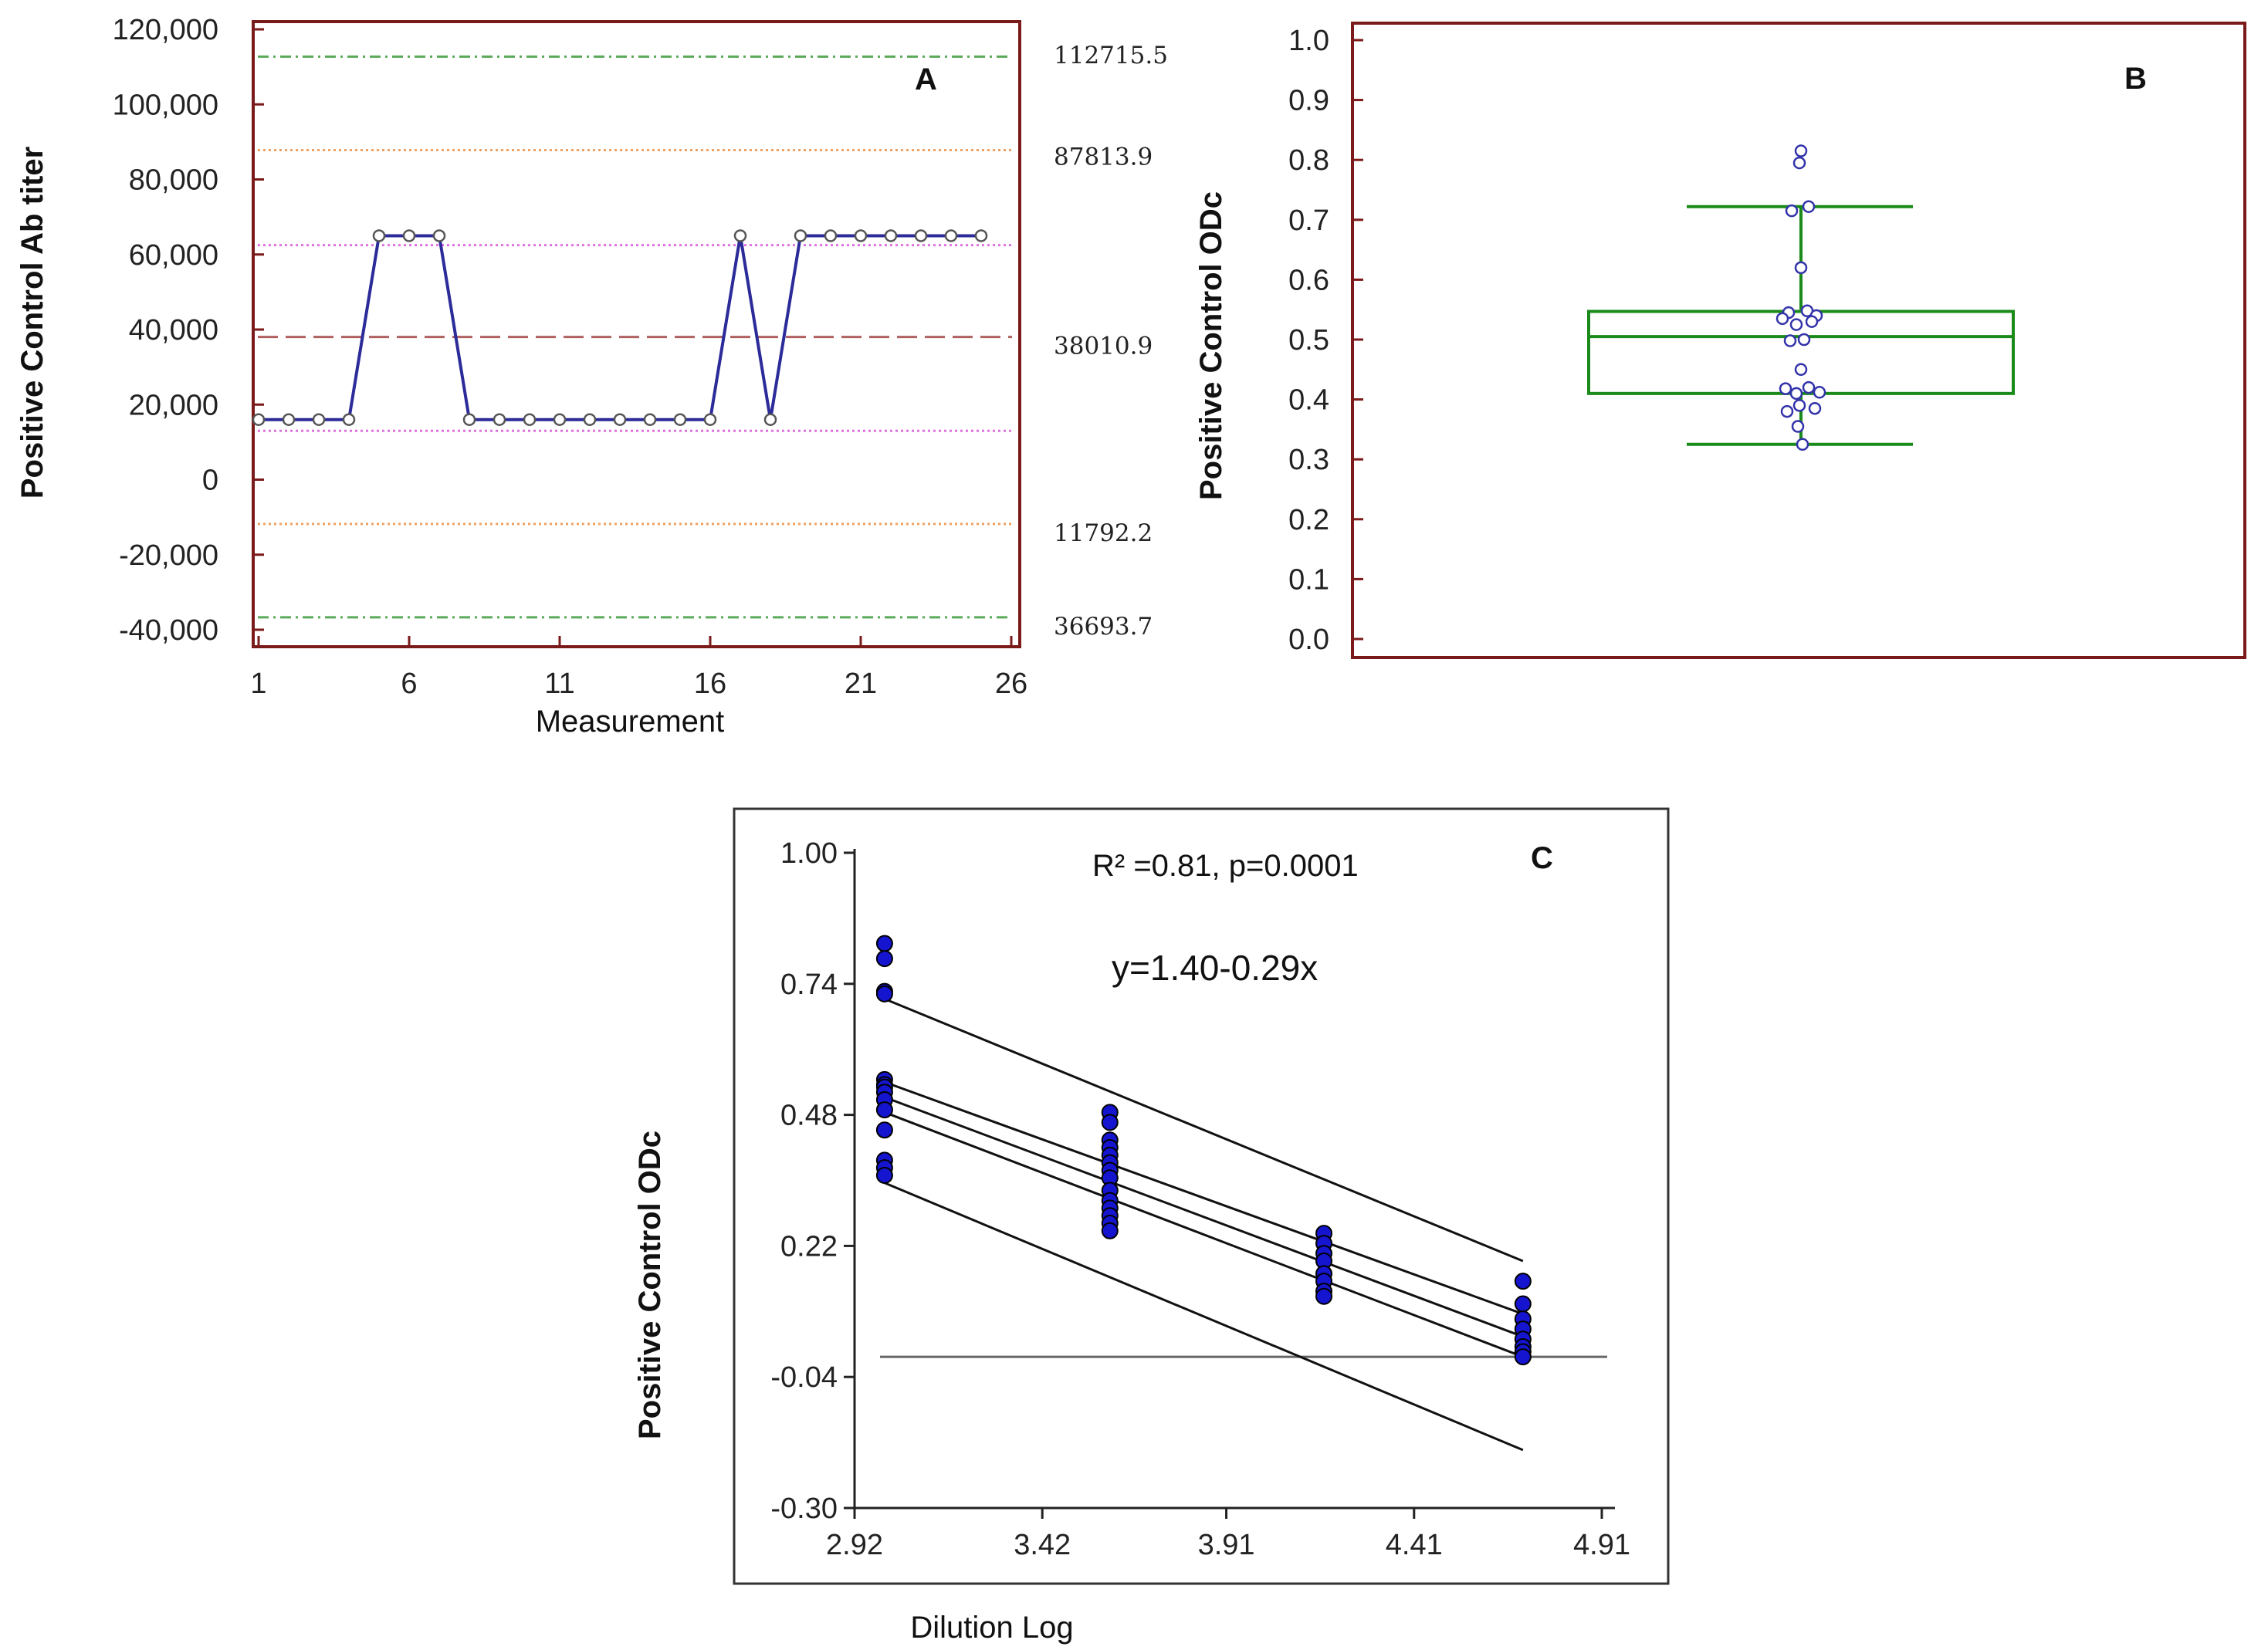 This screenshot has width=2268, height=1650. What do you see at coordinates (861, 684) in the screenshot?
I see `chart-a-x-tick-label: 21` at bounding box center [861, 684].